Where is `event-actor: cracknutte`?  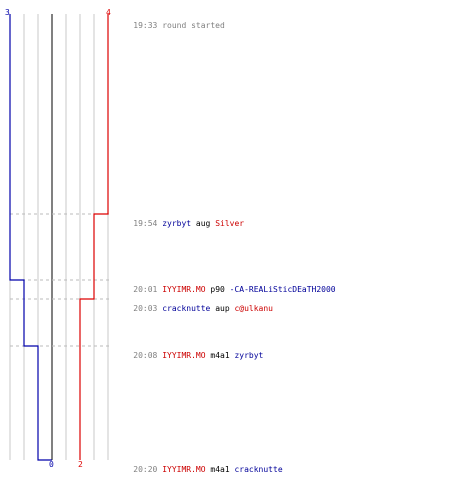
event-actor: cracknutte is located at coordinates (186, 308).